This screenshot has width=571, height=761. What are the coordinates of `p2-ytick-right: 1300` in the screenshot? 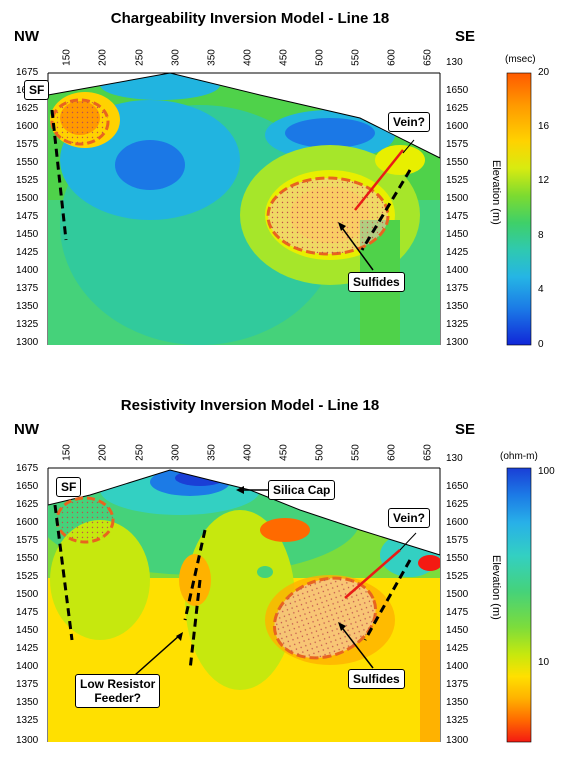 It's located at (457, 740).